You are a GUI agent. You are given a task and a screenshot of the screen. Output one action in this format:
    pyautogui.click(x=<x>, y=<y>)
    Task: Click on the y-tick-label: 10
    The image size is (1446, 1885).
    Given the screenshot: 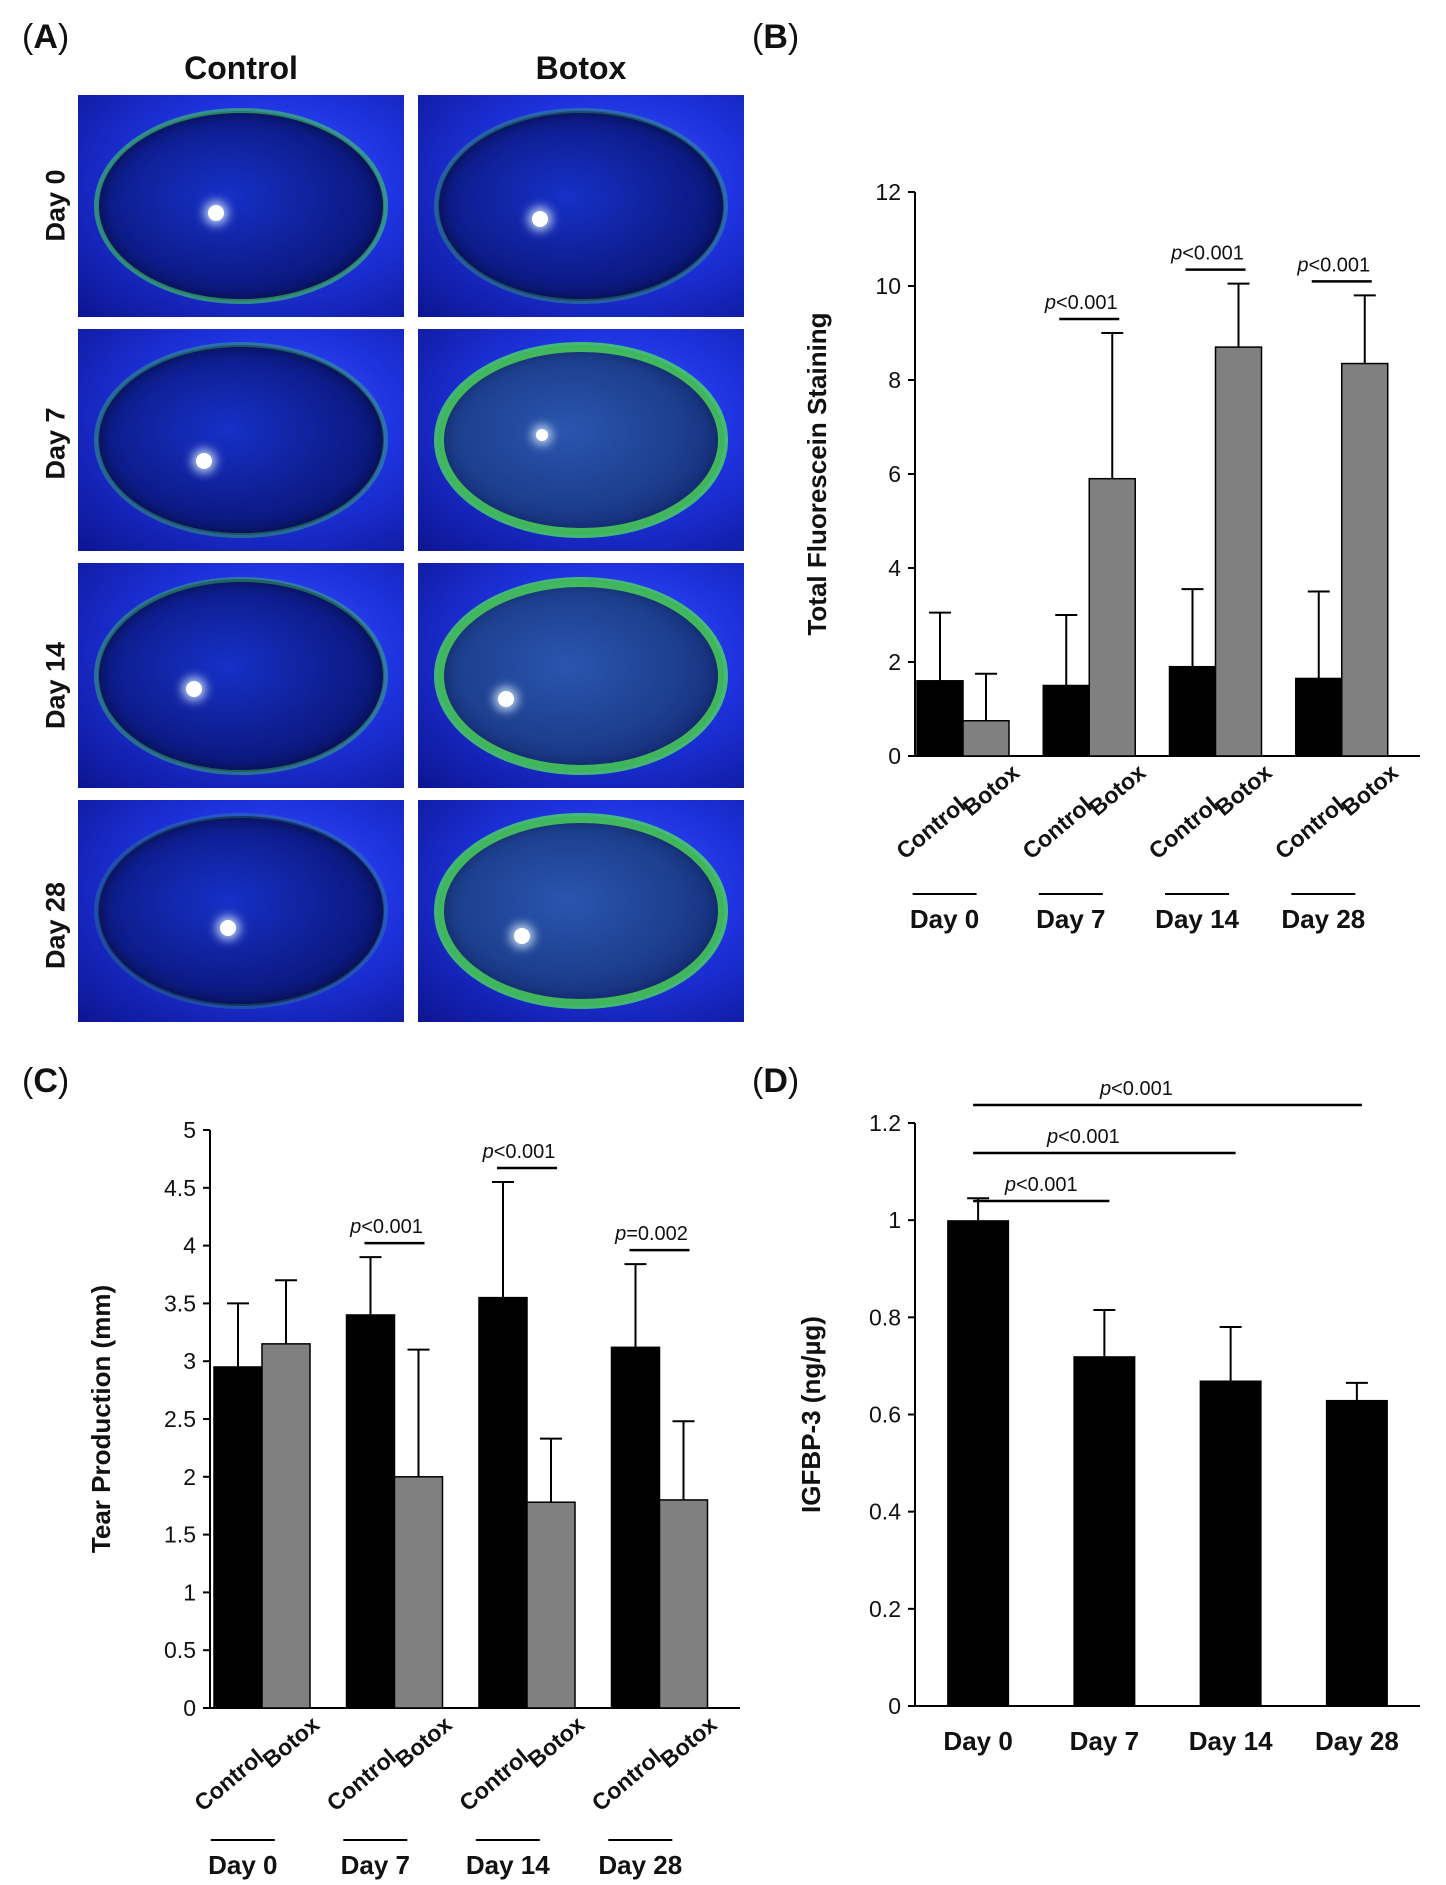 What is the action you would take?
    pyautogui.click(x=888, y=286)
    